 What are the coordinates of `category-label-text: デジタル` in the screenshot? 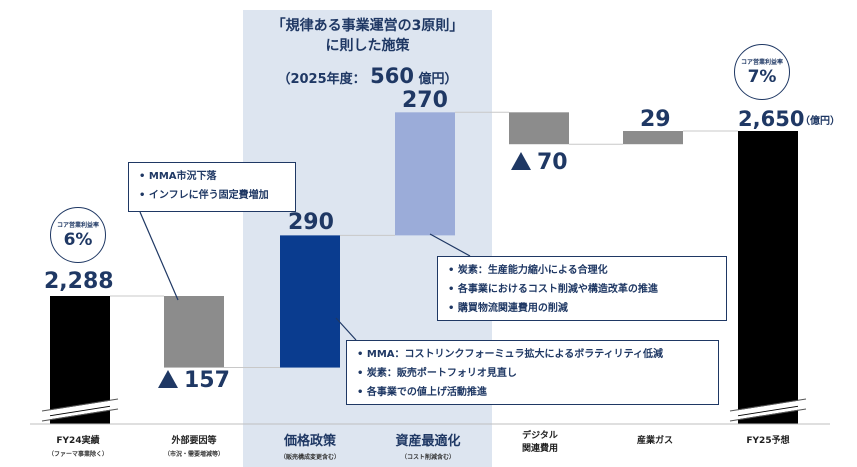 It's located at (540, 436).